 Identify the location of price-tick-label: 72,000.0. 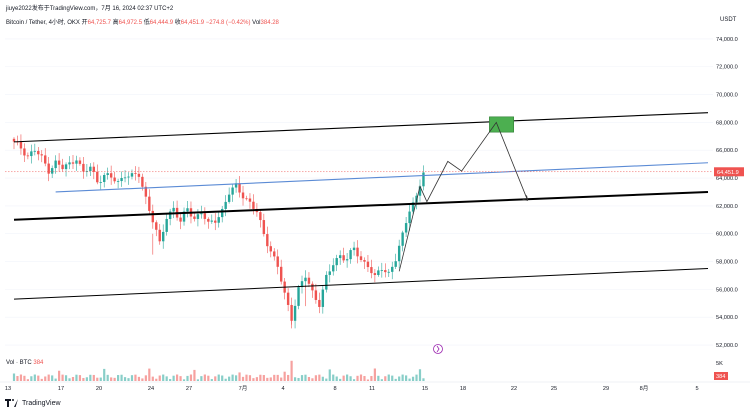
(727, 68).